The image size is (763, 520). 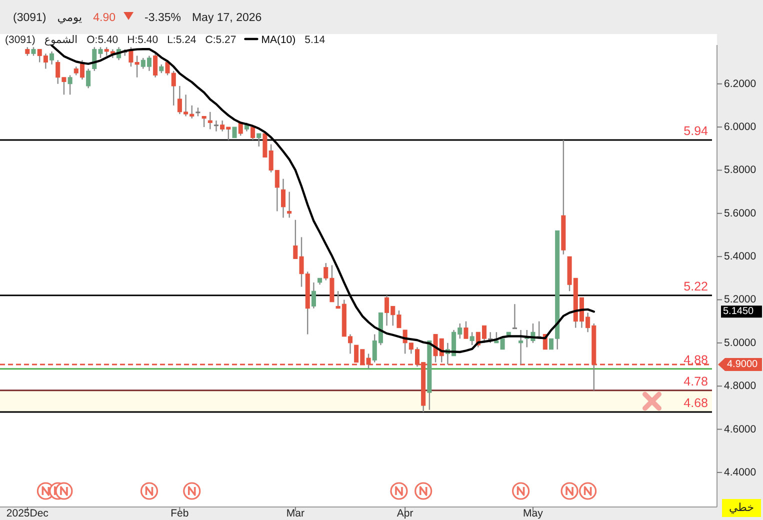 What do you see at coordinates (102, 40) in the screenshot?
I see `annotation: O:5.40` at bounding box center [102, 40].